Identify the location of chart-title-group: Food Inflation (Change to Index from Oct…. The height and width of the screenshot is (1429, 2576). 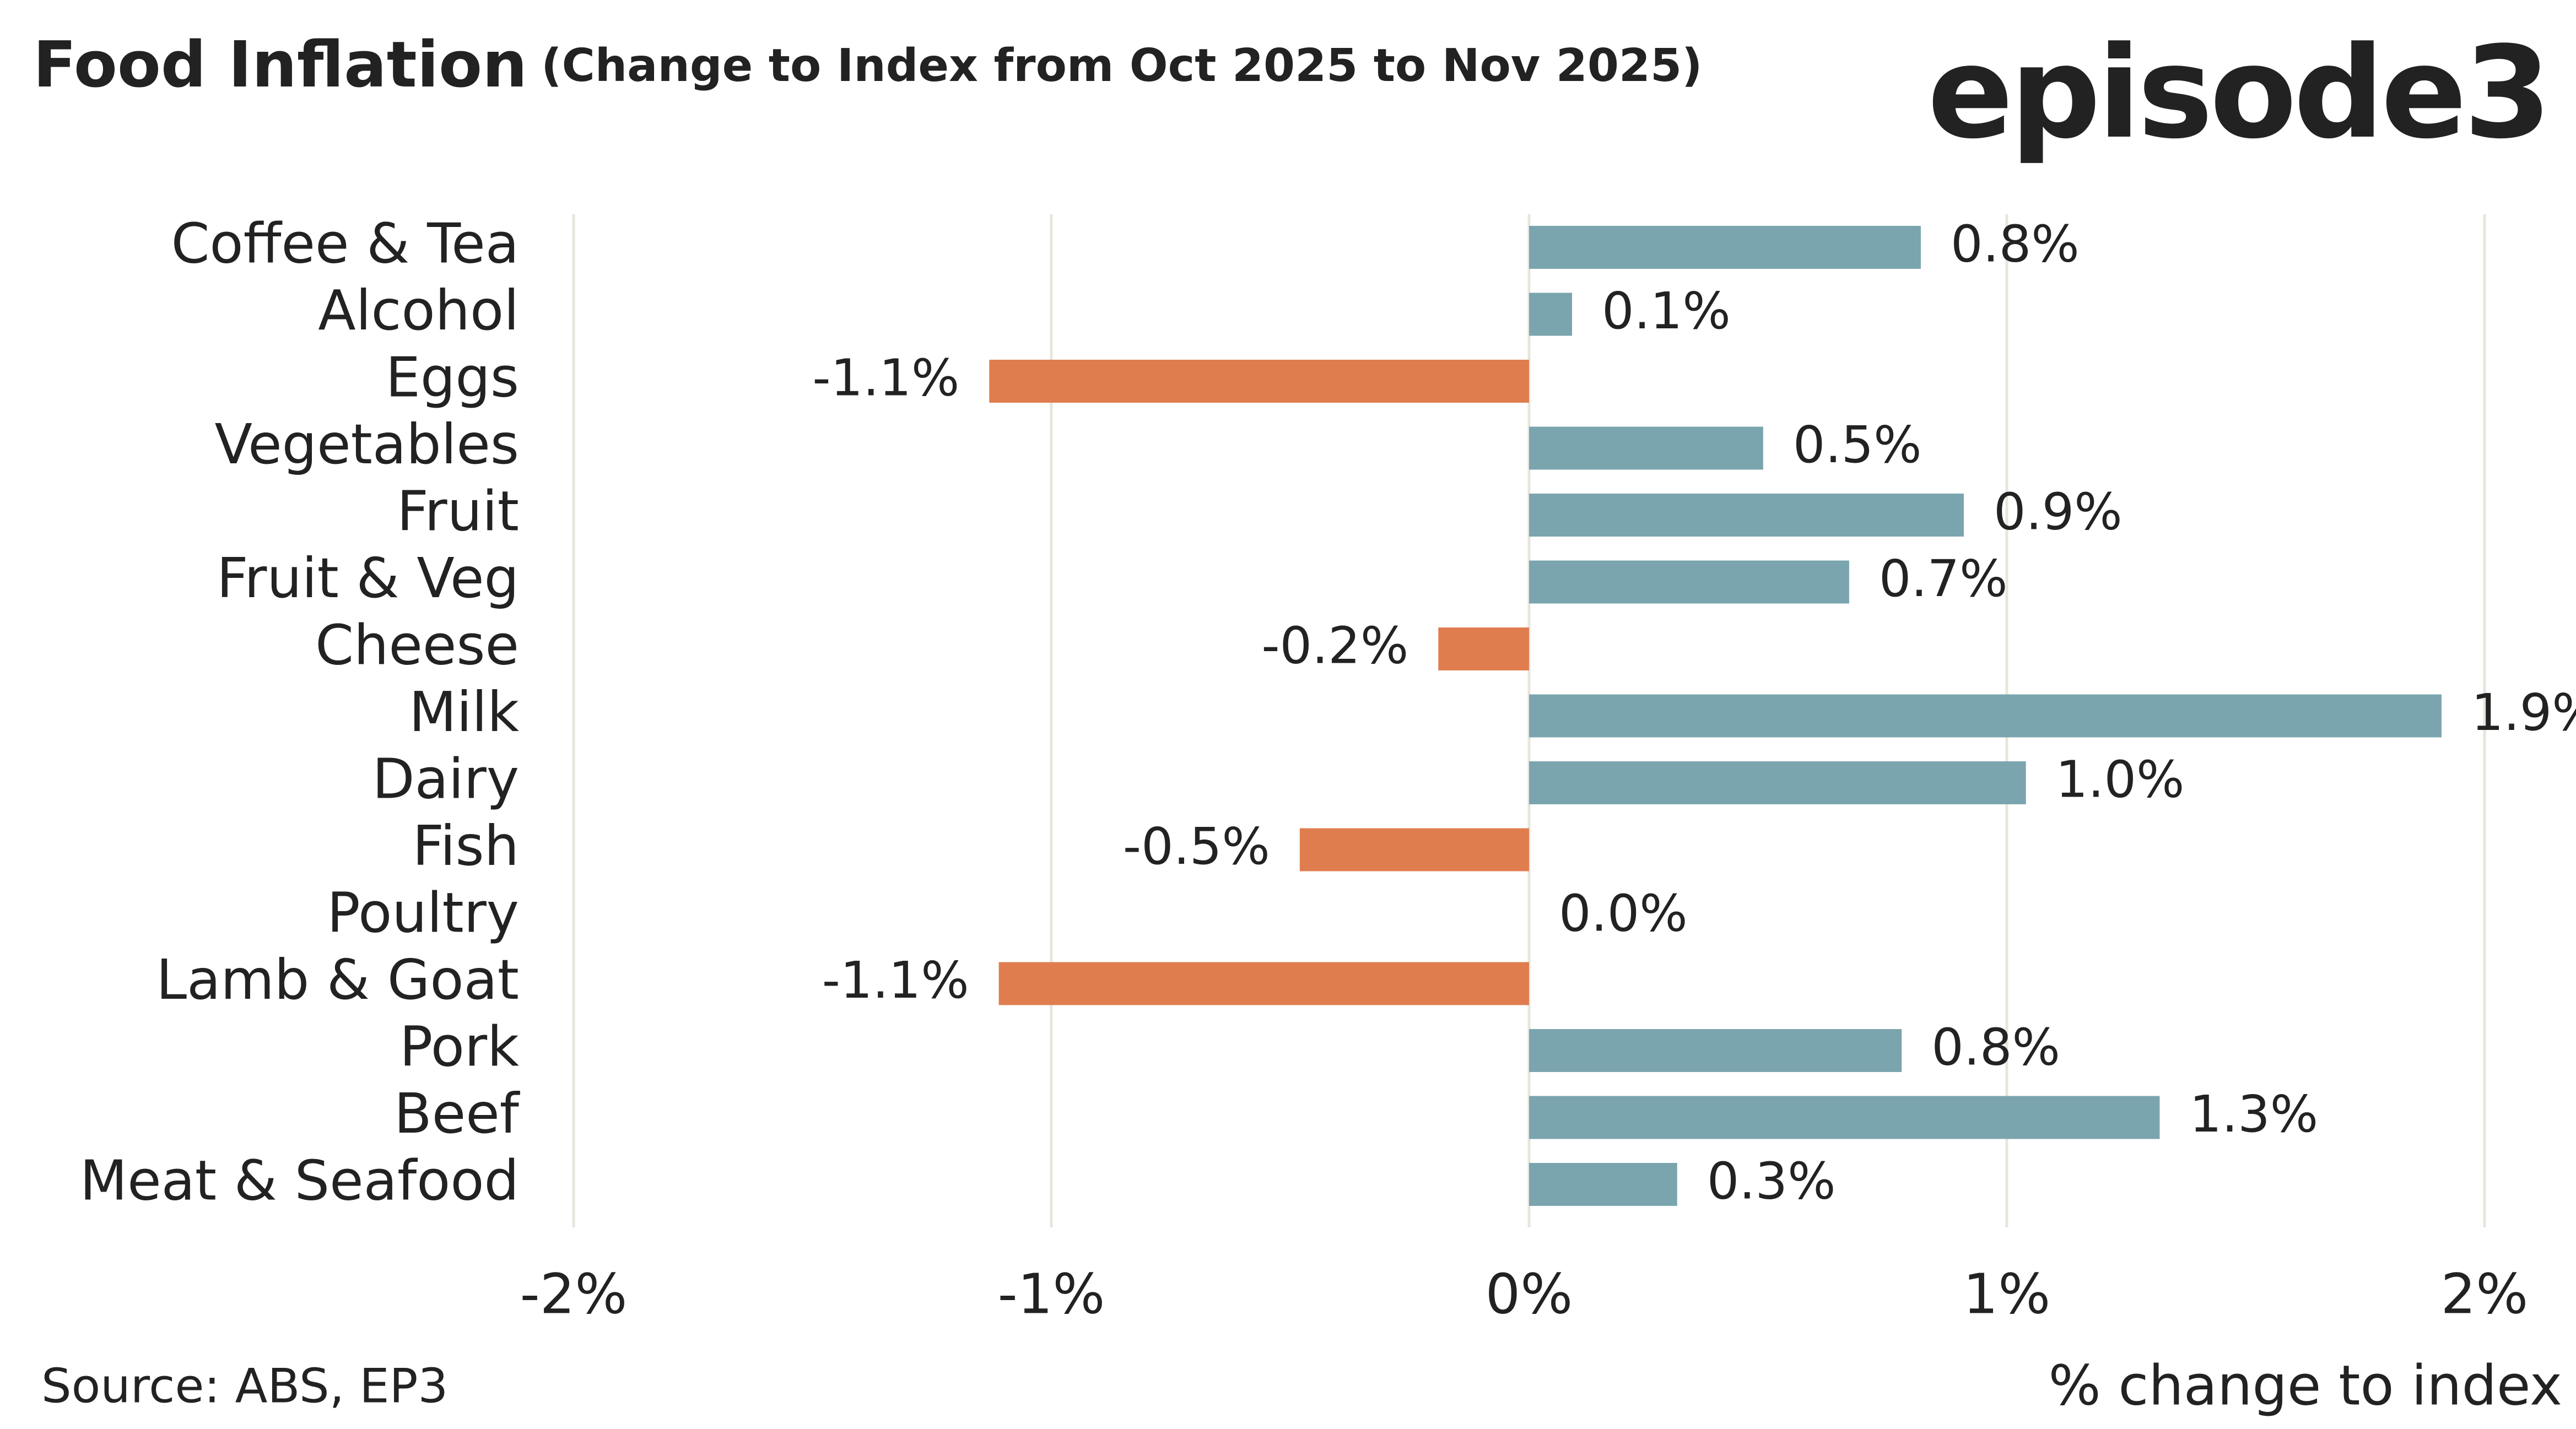
(867, 65).